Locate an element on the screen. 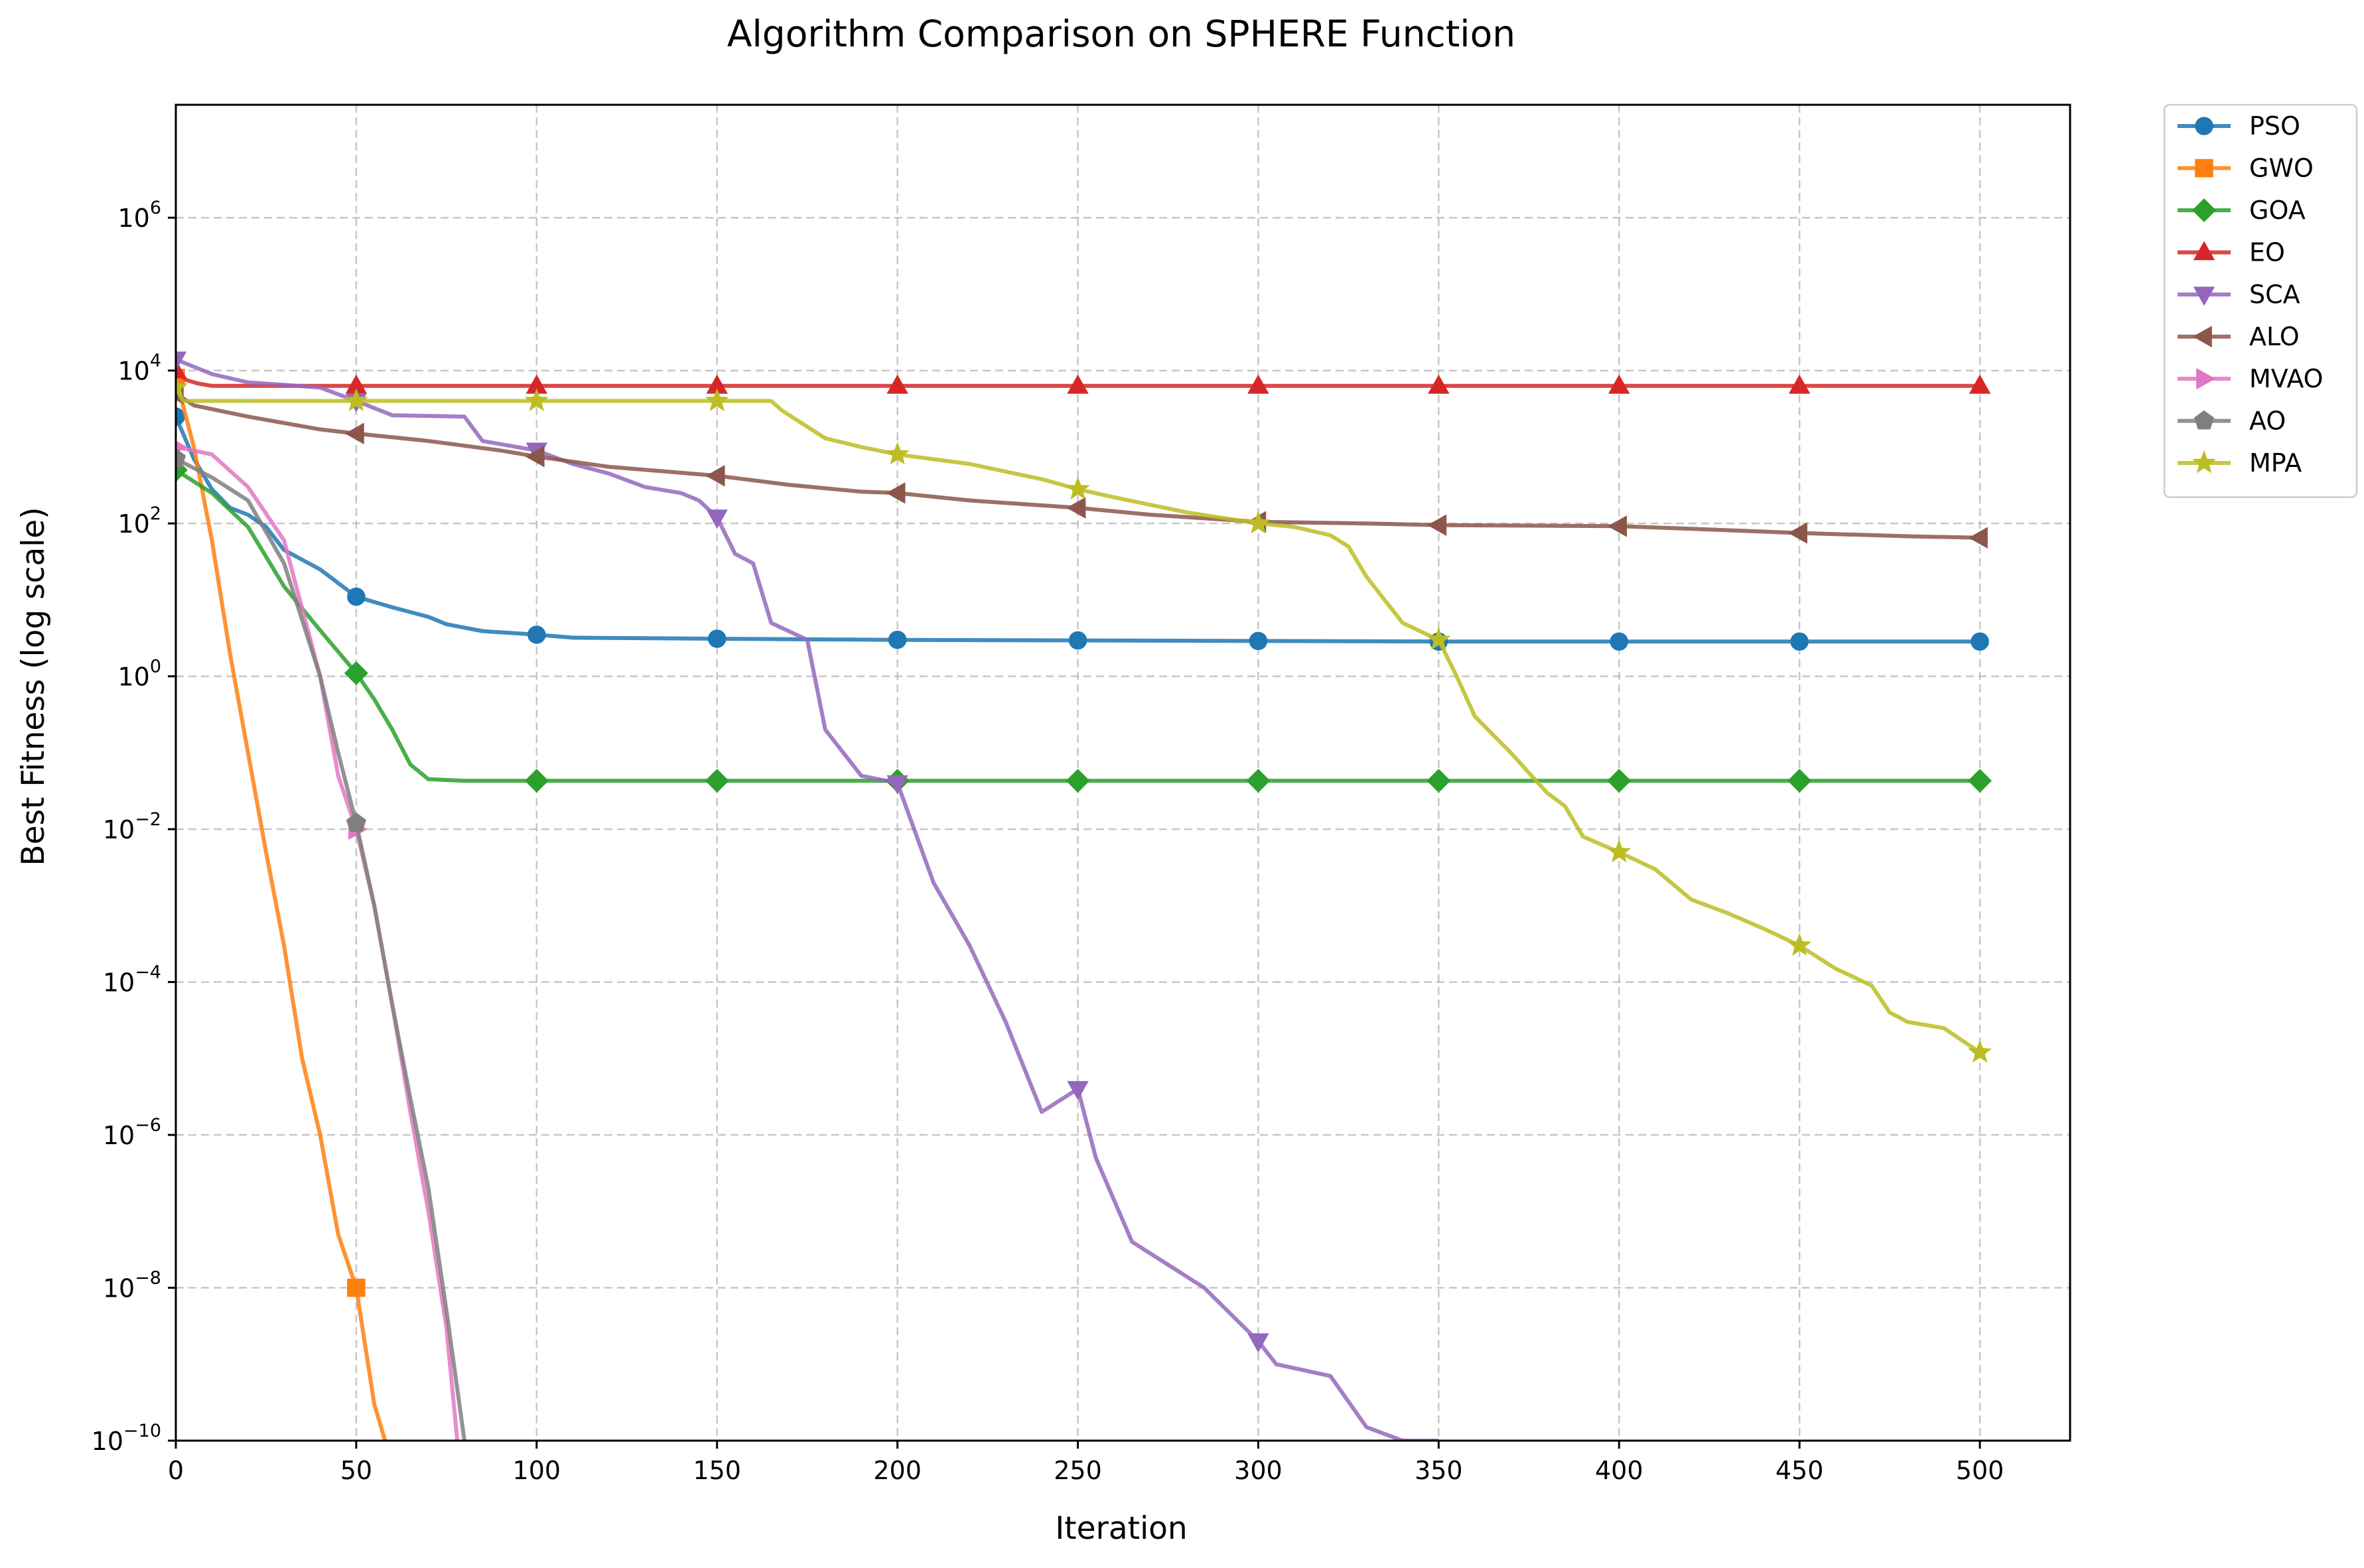 The height and width of the screenshot is (1568, 2364). y-tick-label: 10⁻¹⁰ is located at coordinates (127, 1438).